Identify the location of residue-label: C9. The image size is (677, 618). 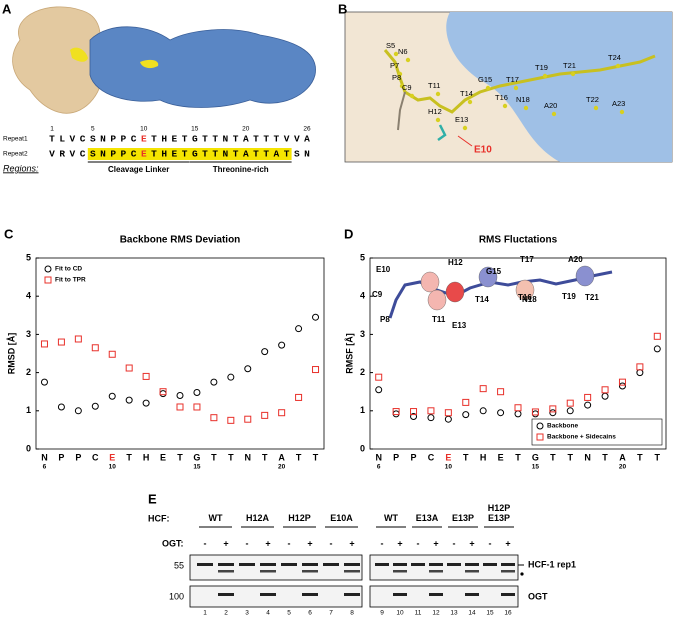
(407, 87).